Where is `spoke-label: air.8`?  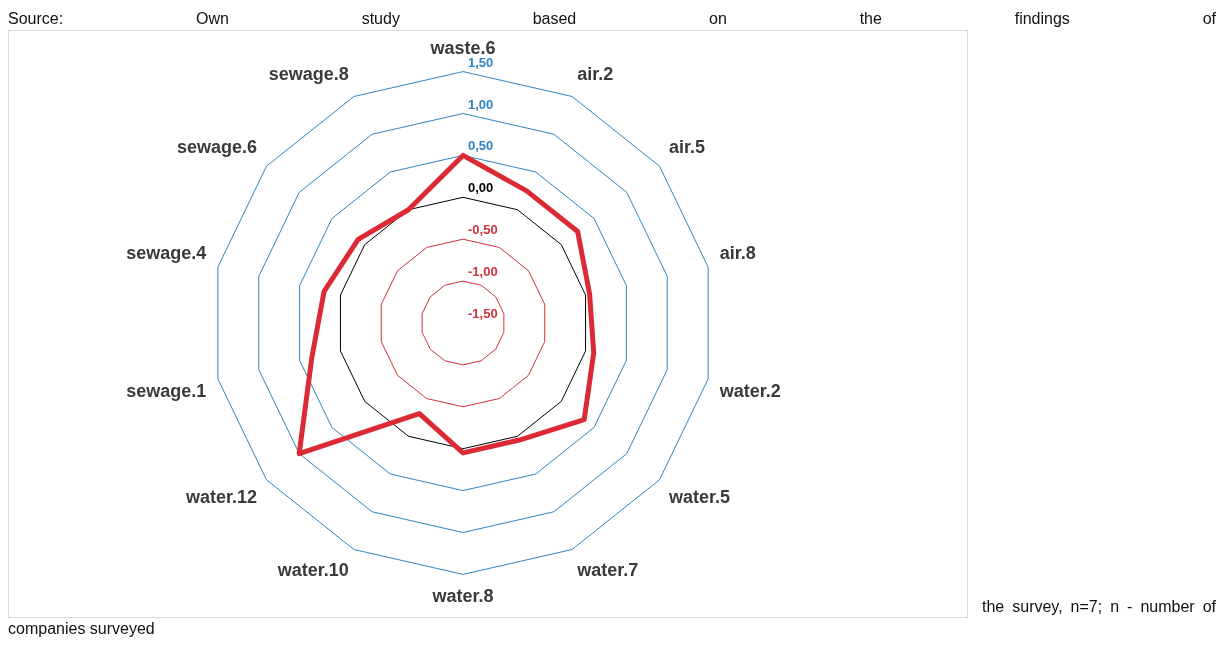
spoke-label: air.8 is located at coordinates (737, 252).